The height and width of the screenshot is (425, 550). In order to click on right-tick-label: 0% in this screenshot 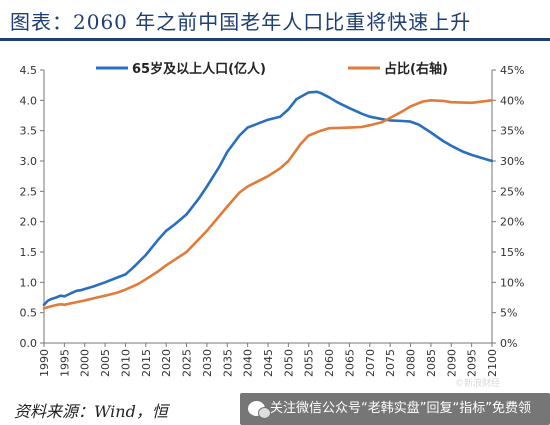, I will do `click(508, 343)`.